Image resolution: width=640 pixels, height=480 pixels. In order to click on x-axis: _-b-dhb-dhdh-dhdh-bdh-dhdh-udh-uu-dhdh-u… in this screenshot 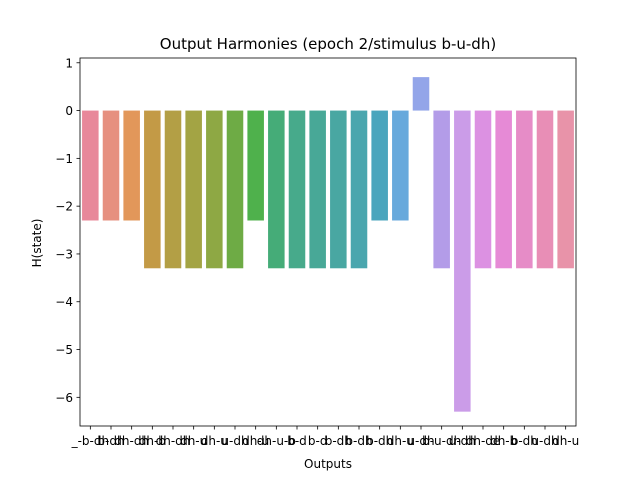, I will do `click(325, 437)`.